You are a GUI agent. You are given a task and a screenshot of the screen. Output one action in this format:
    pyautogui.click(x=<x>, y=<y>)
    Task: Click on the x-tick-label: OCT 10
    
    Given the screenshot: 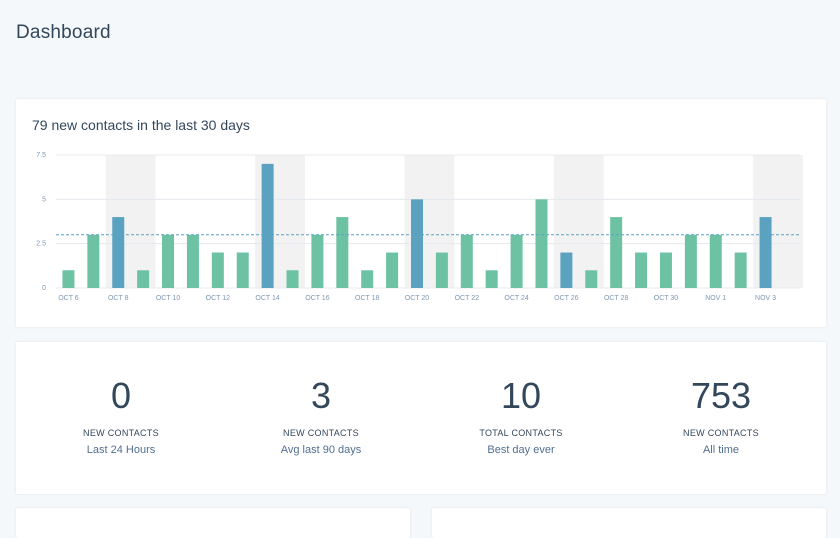 What is the action you would take?
    pyautogui.click(x=168, y=298)
    